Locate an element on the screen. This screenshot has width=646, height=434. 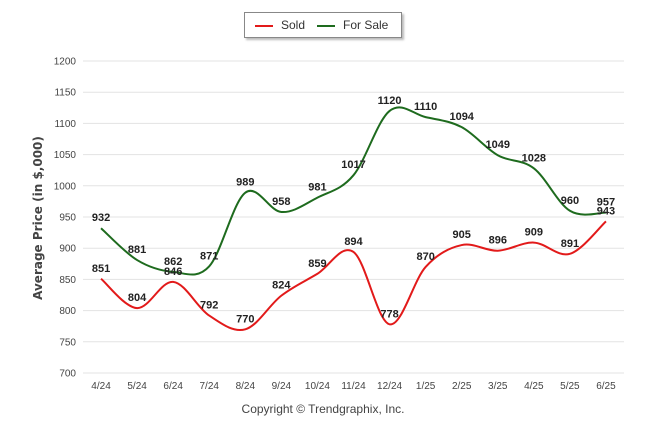
x-tick-label: 10/24 is located at coordinates (317, 386).